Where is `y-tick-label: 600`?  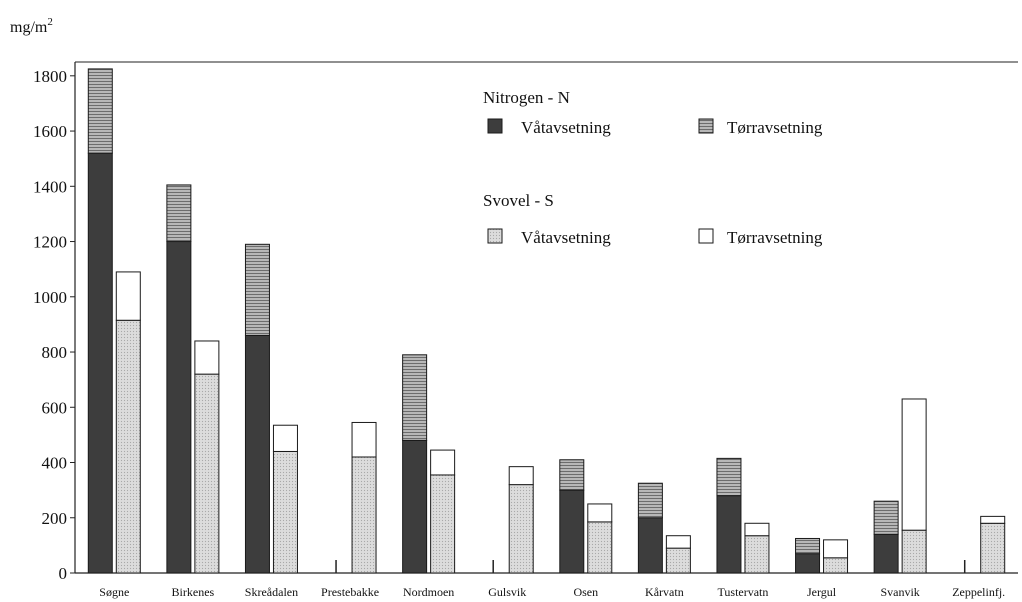 y-tick-label: 600 is located at coordinates (55, 407).